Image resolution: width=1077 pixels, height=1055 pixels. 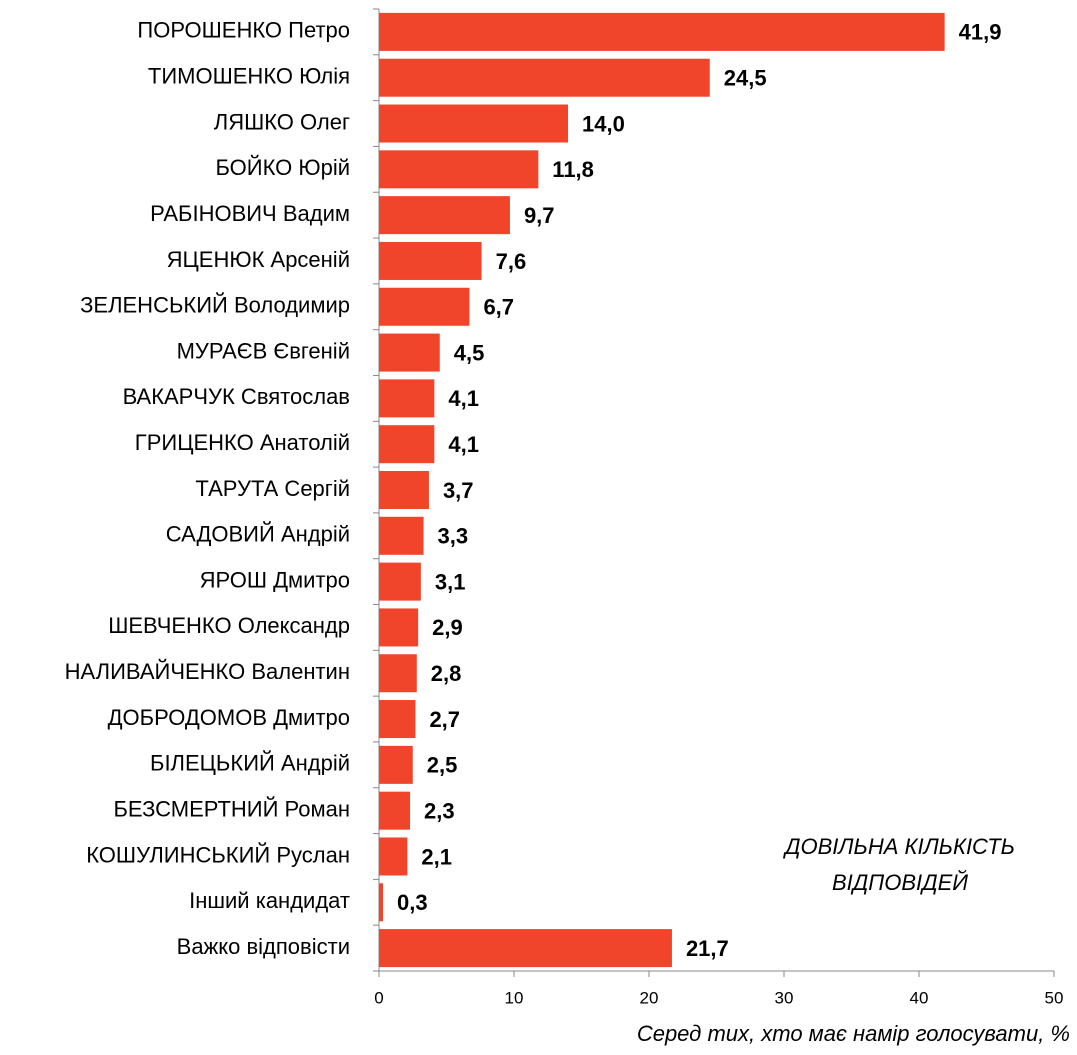 What do you see at coordinates (450, 581) in the screenshot?
I see `value-label: 3,1` at bounding box center [450, 581].